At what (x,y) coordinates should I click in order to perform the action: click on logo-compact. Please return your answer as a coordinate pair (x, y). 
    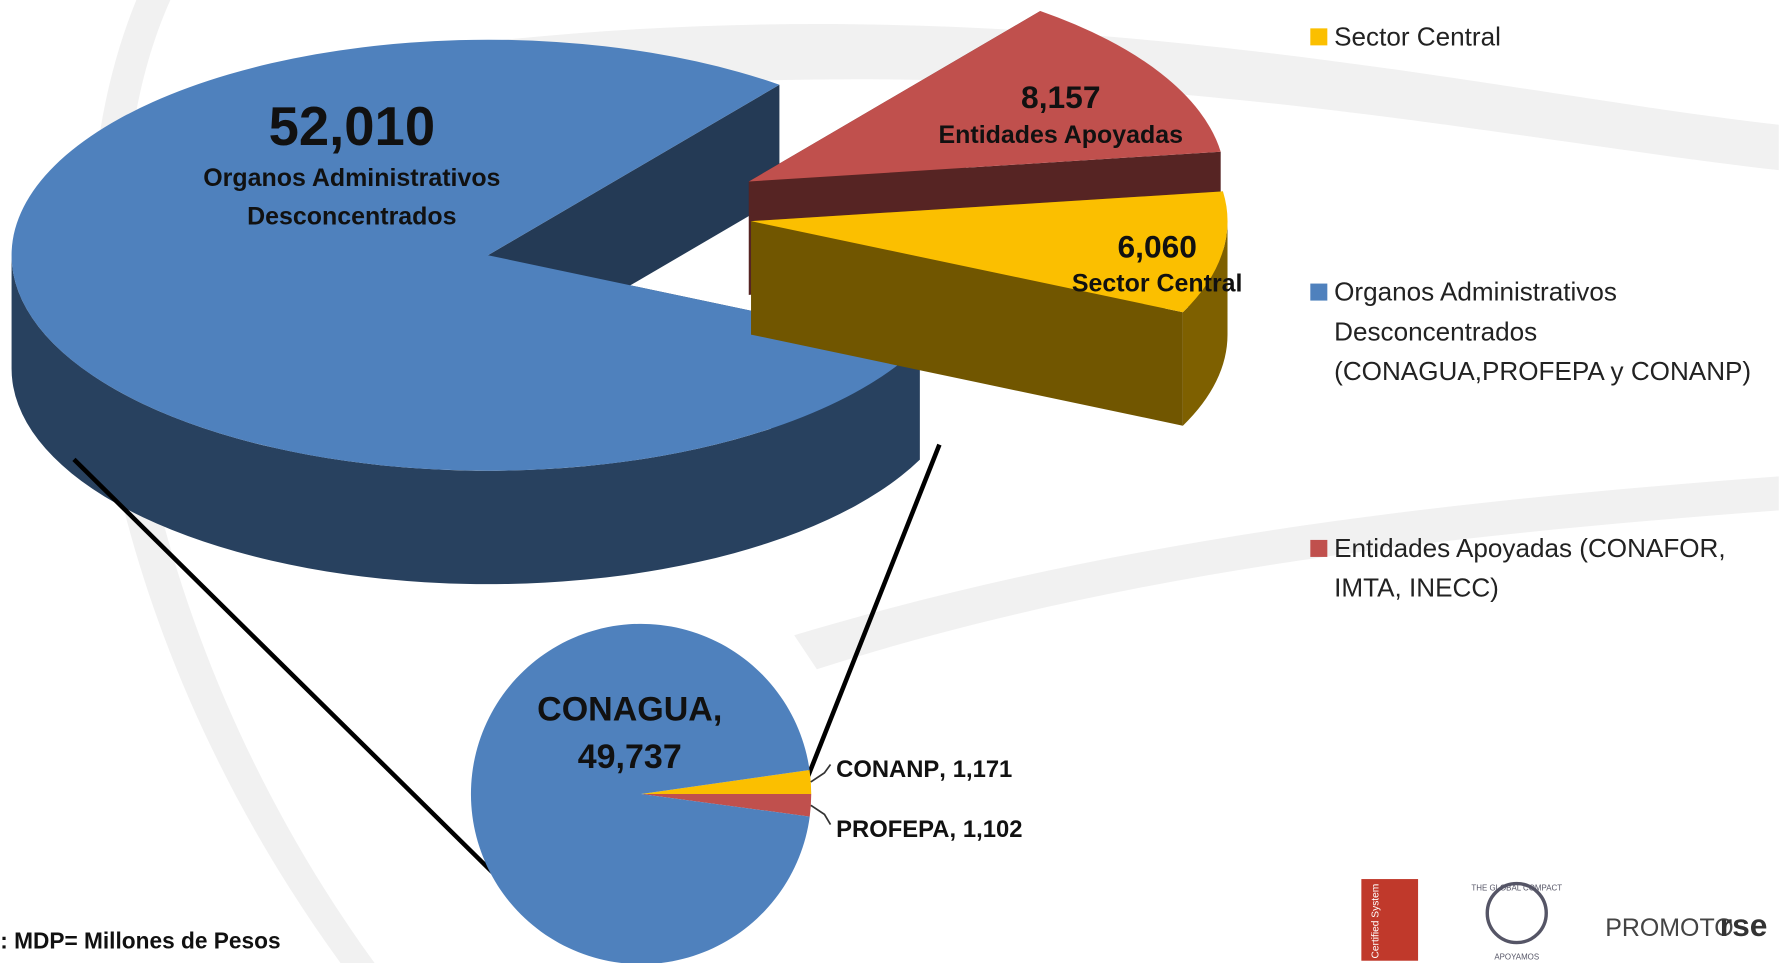
    Looking at the image, I should click on (1516, 913).